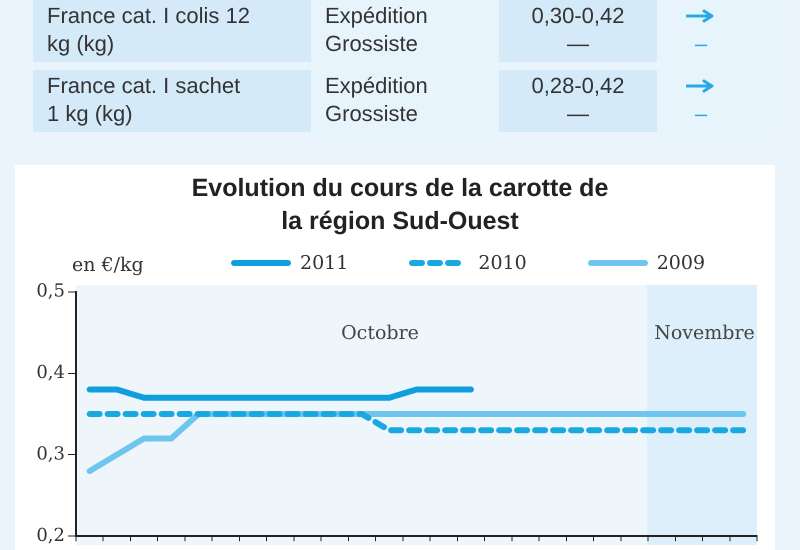 Image resolution: width=800 pixels, height=550 pixels. Describe the element at coordinates (681, 263) in the screenshot. I see `legend-label: 2009` at that location.